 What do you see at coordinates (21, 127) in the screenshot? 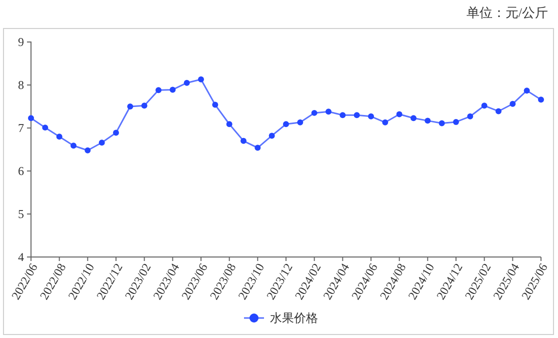
I see `y-tick-label: 7` at bounding box center [21, 127].